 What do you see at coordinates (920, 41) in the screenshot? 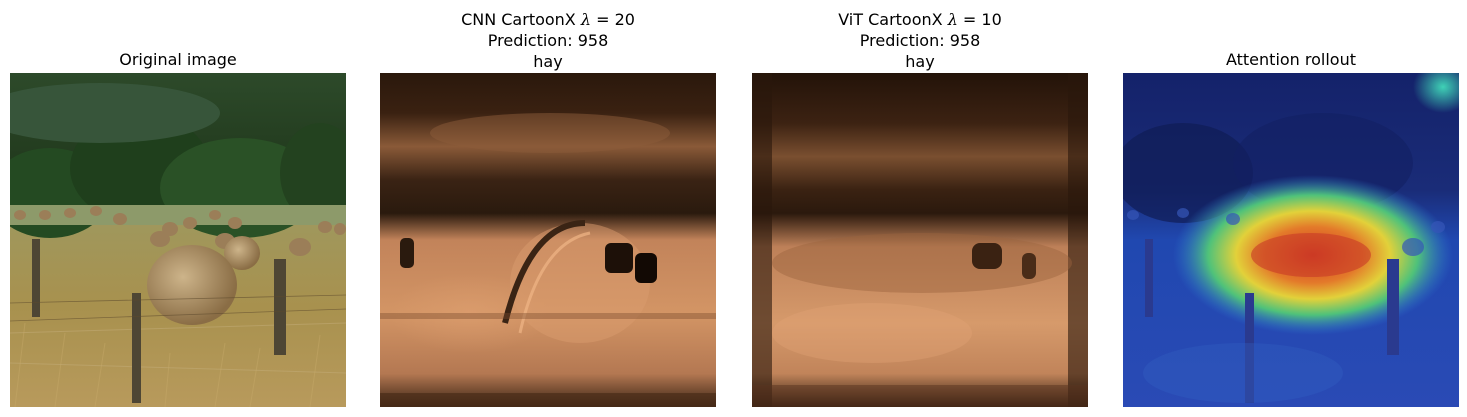
I see `panel-title: ViT CartoonX λ = 10 Prediction: 958 hay` at bounding box center [920, 41].